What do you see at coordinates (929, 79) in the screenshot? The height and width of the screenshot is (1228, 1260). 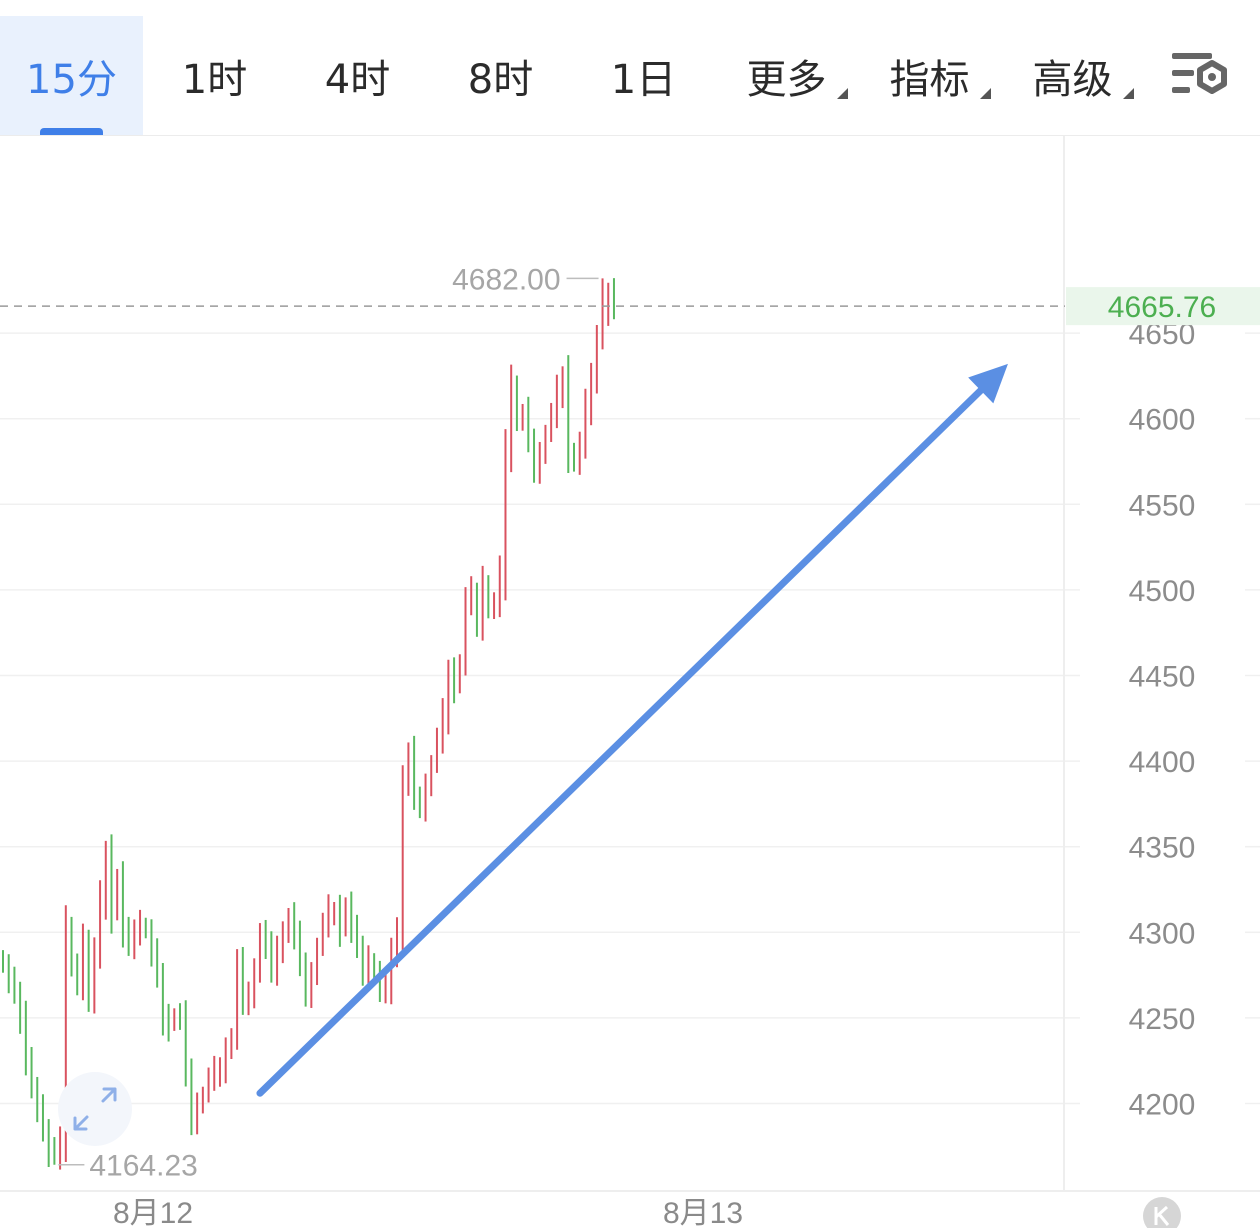 I see `tab-label: 指标` at bounding box center [929, 79].